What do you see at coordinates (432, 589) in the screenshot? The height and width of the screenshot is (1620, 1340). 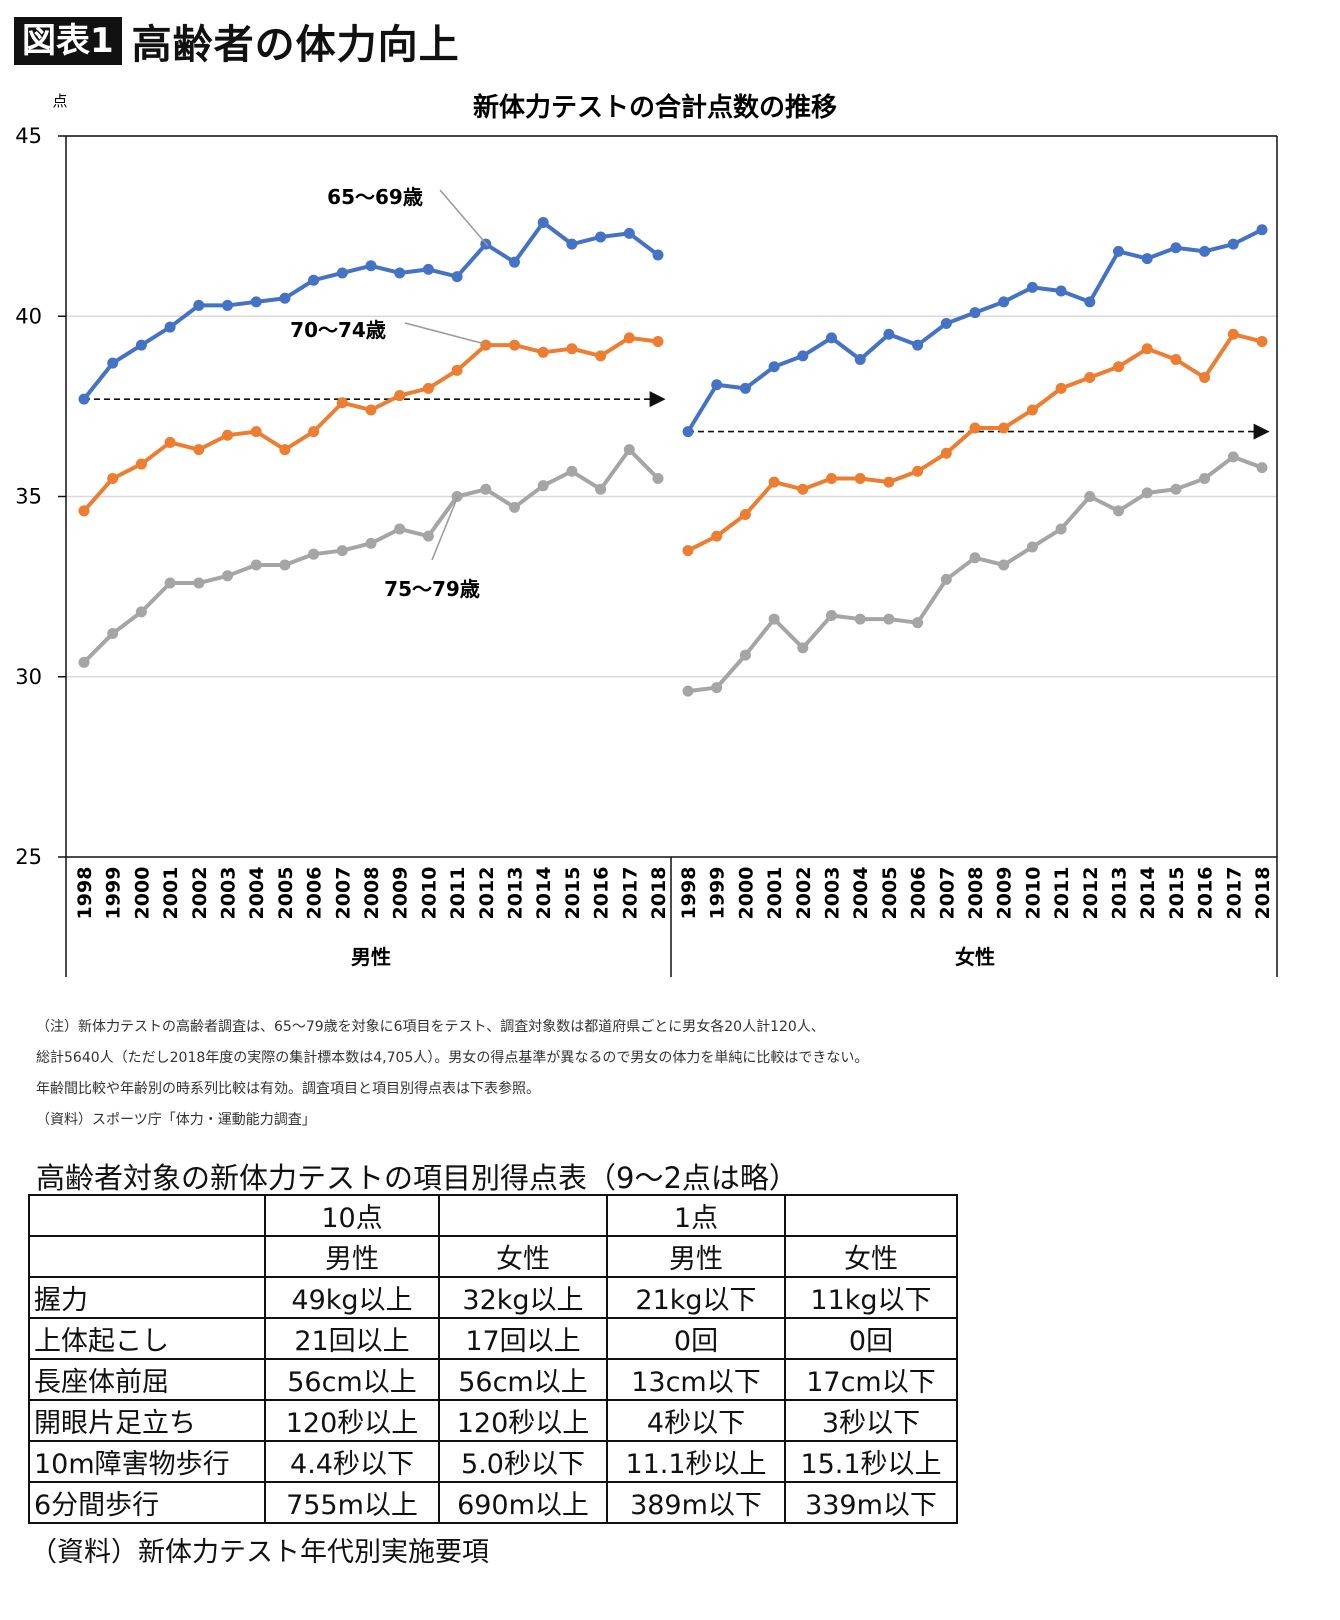 I see `series-annotation: 75〜79歳` at bounding box center [432, 589].